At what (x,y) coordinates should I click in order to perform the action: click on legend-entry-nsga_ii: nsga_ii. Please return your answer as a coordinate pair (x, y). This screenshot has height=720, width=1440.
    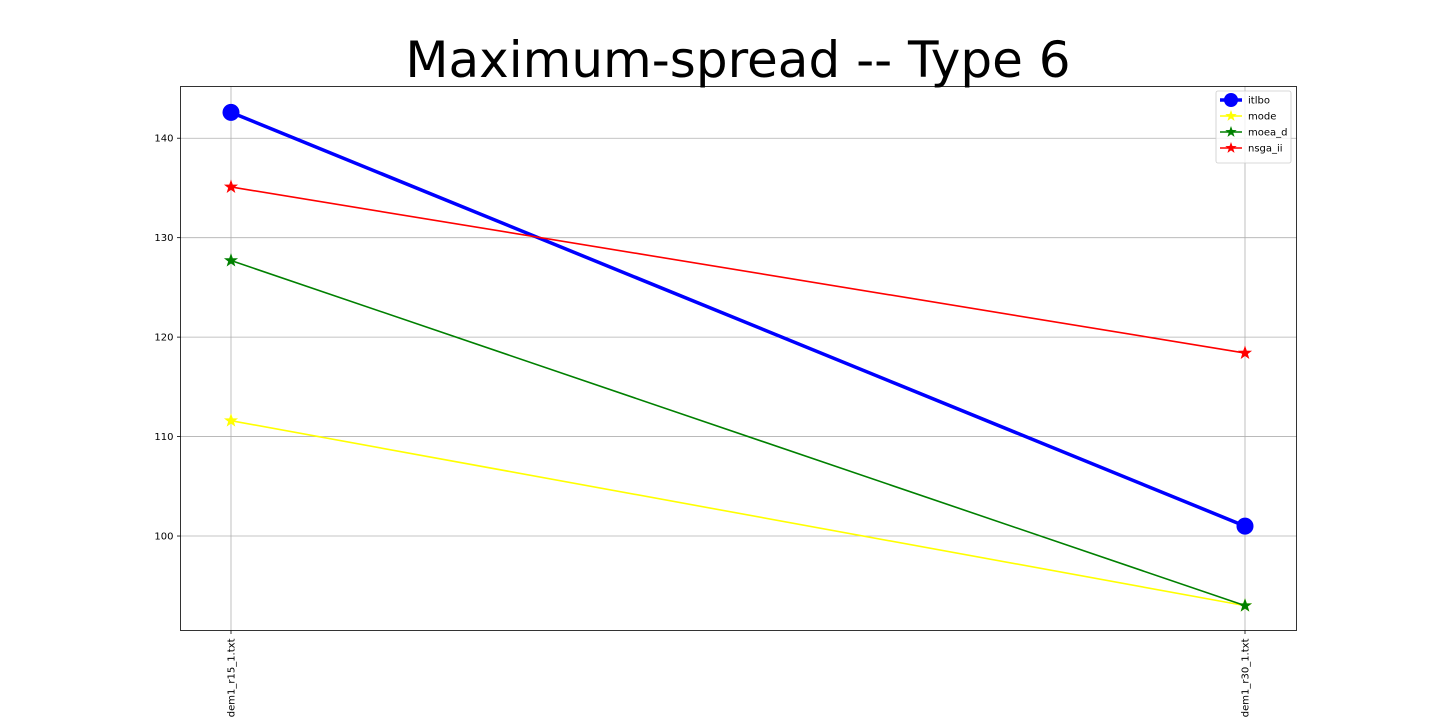
    Looking at the image, I should click on (1251, 148).